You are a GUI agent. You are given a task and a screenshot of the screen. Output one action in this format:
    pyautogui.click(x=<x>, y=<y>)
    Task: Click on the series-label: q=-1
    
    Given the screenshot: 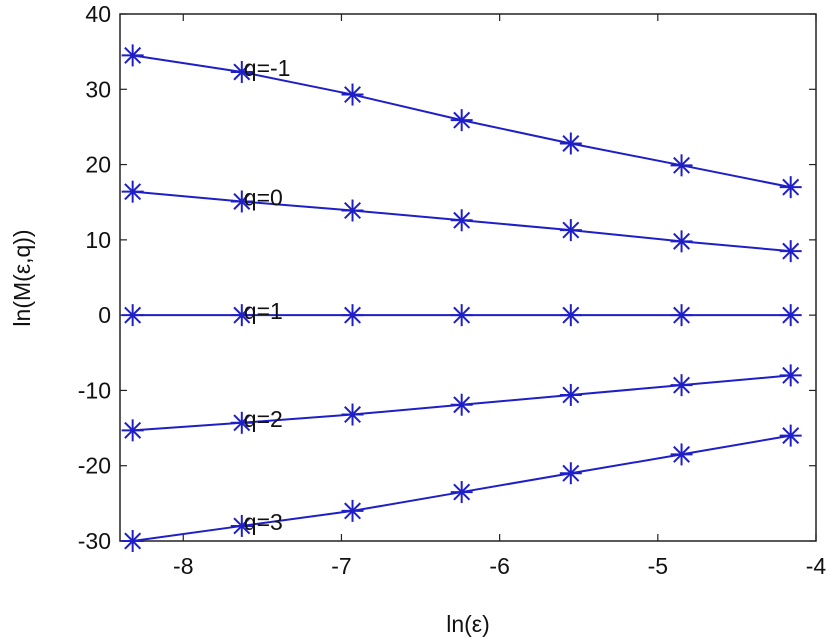 What is the action you would take?
    pyautogui.click(x=267, y=68)
    